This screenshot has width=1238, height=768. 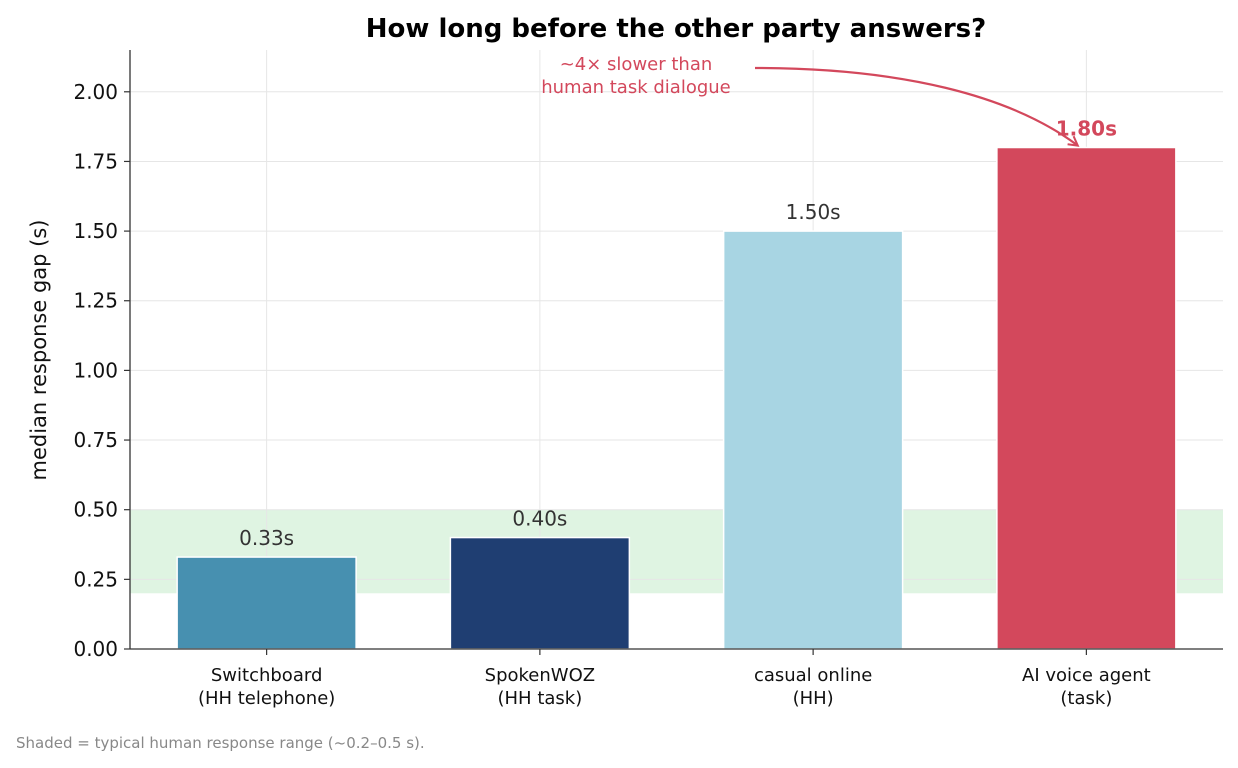 I want to click on y-tick-label: 0.25, so click(x=95, y=579).